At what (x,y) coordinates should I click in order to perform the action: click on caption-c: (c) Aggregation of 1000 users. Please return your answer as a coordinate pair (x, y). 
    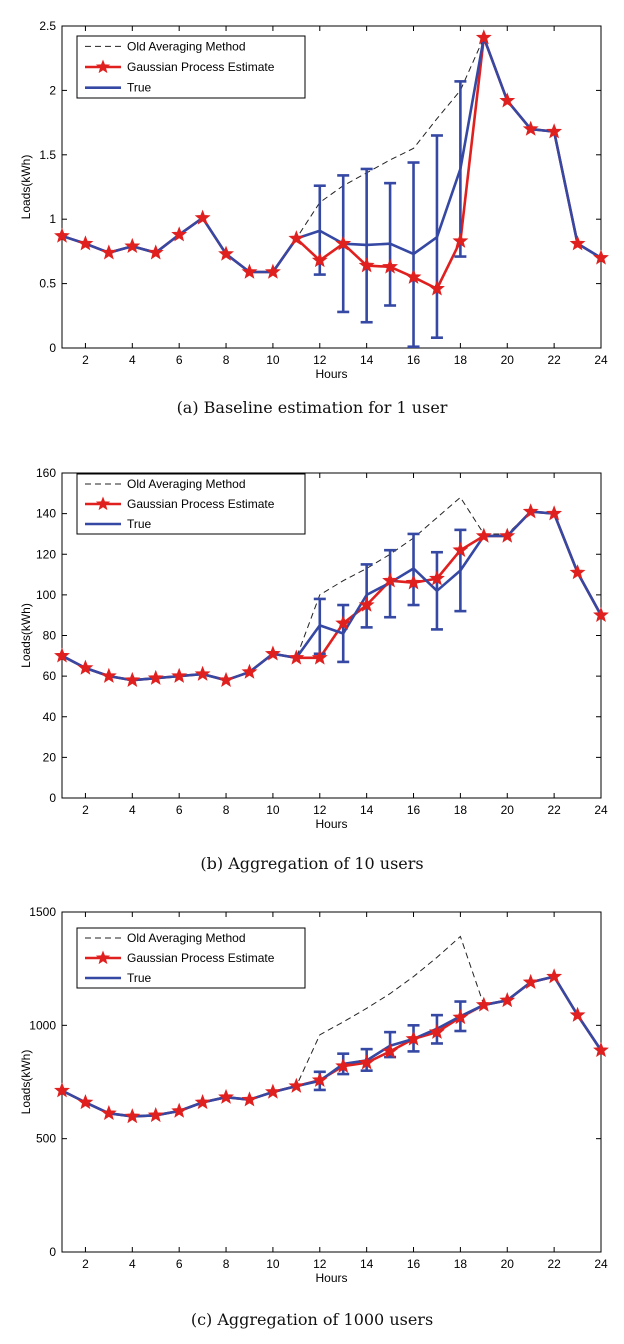
    Looking at the image, I should click on (312, 1319).